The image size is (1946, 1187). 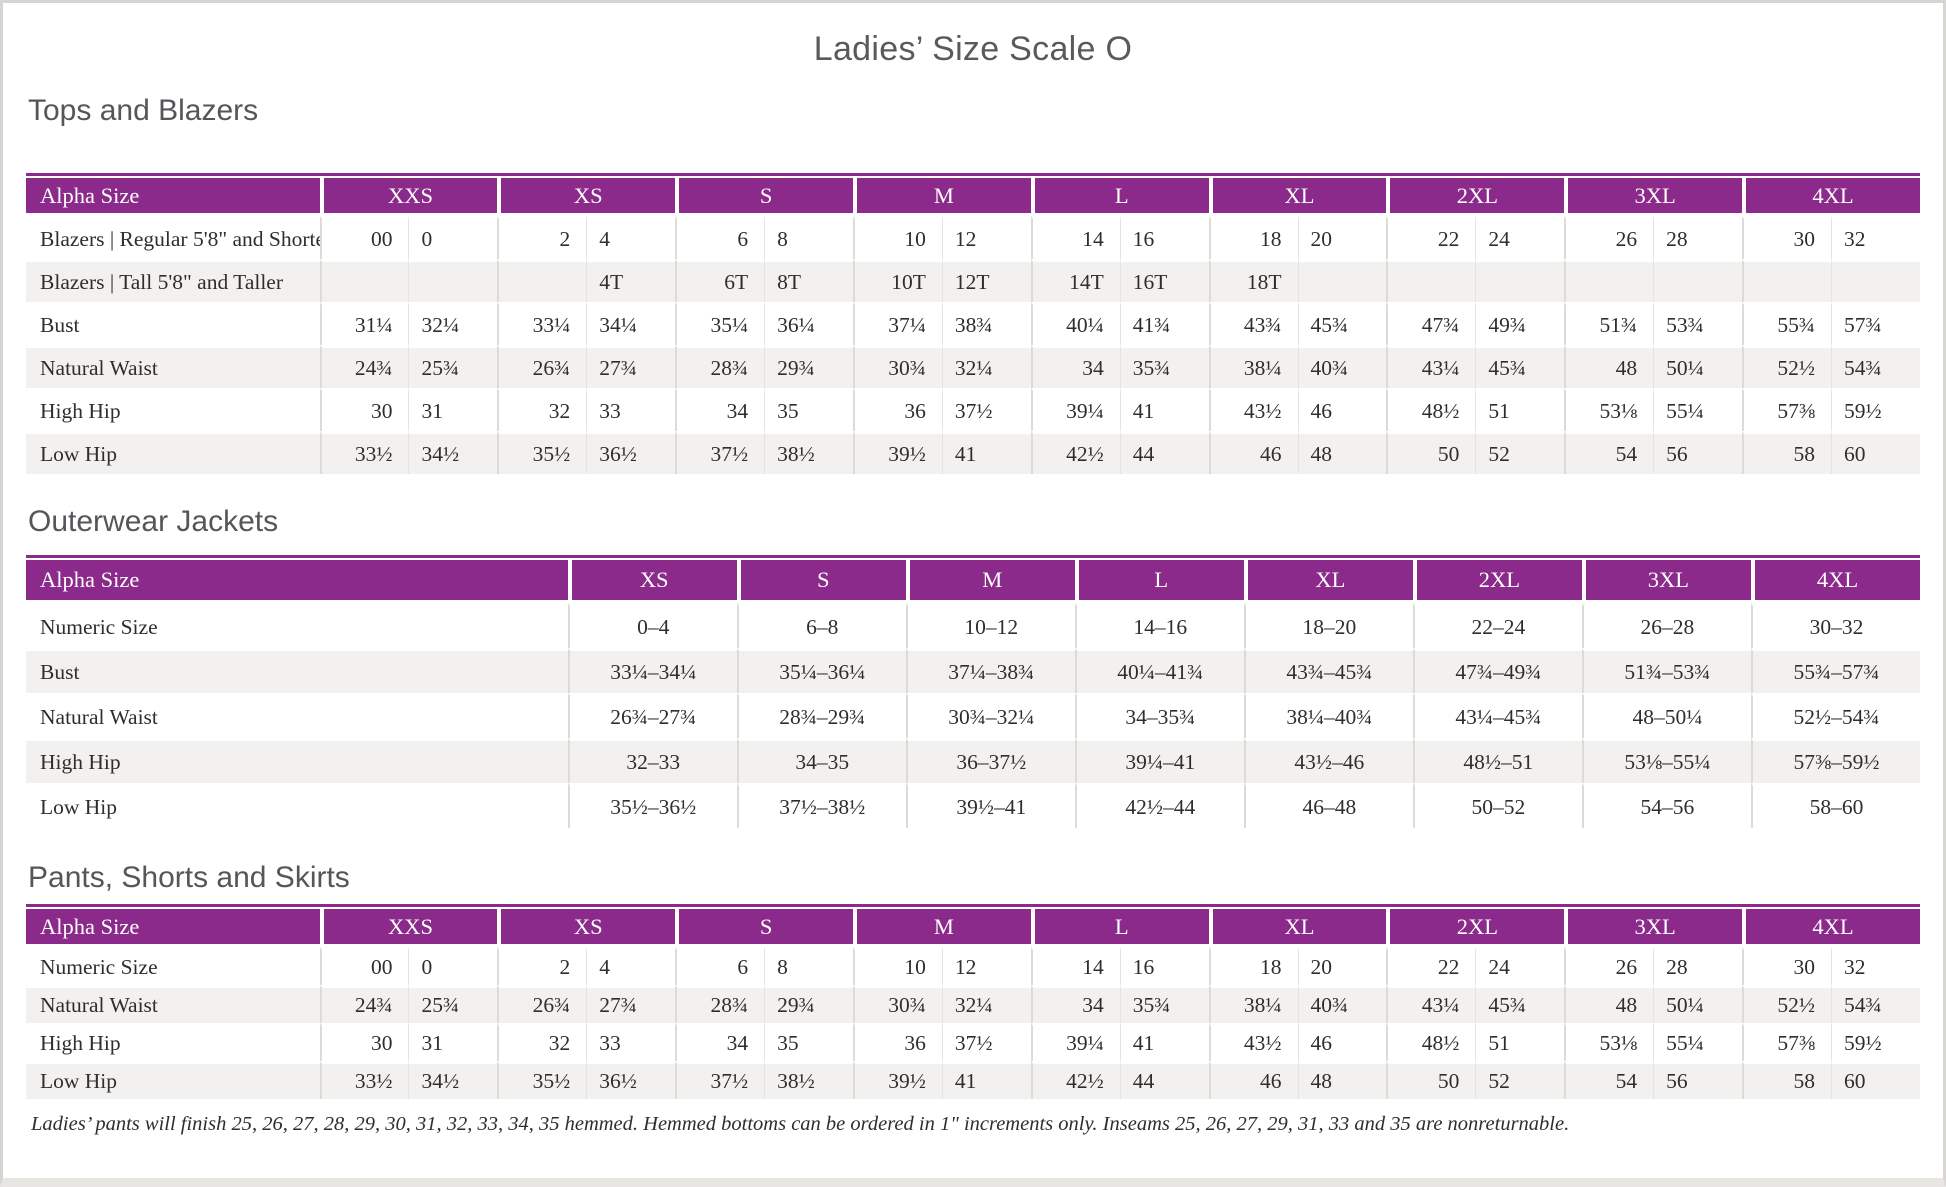 What do you see at coordinates (1164, 452) in the screenshot?
I see `cell: 44` at bounding box center [1164, 452].